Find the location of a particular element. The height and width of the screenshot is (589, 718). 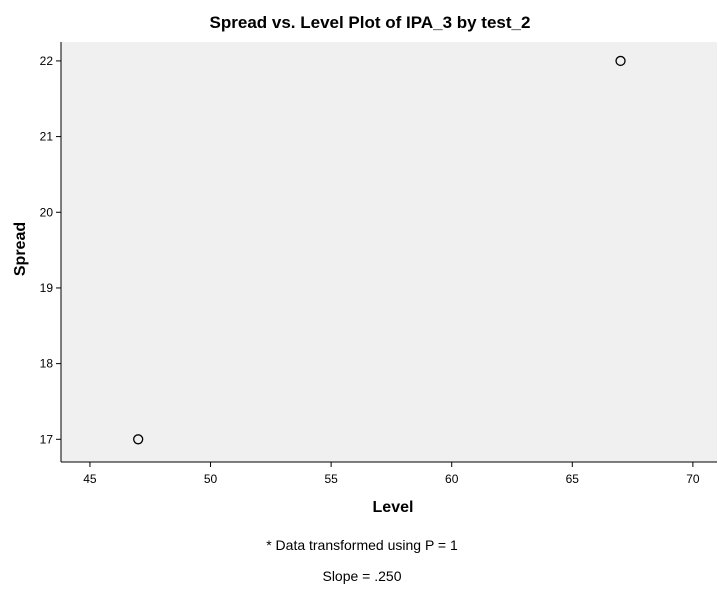

x-tick-label: 45 is located at coordinates (90, 479).